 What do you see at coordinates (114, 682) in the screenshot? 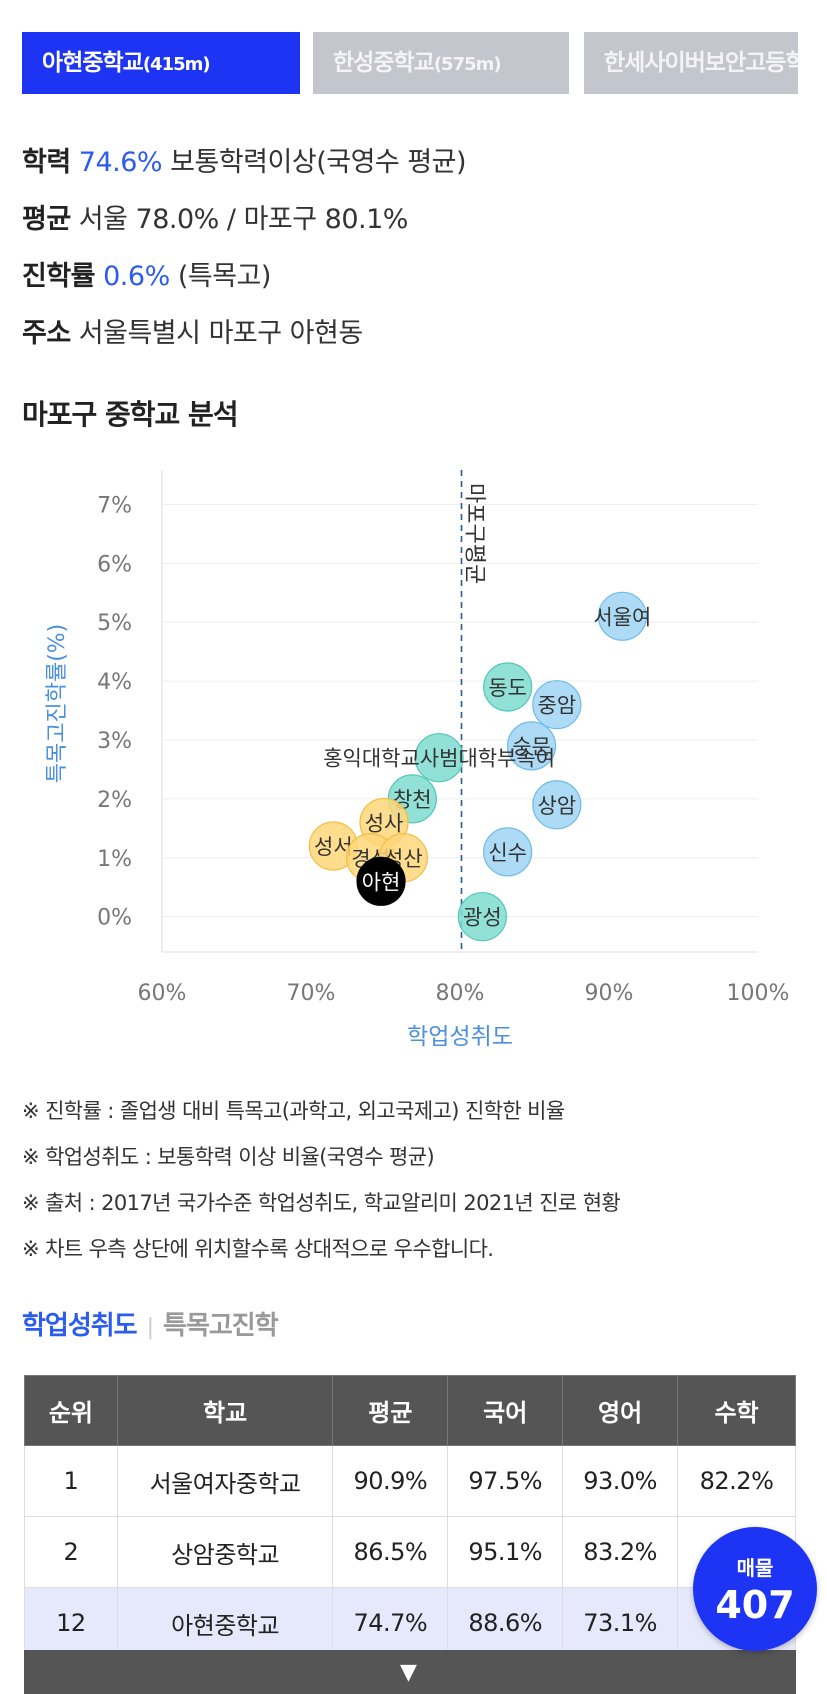
I see `y-tick-label: 4%` at bounding box center [114, 682].